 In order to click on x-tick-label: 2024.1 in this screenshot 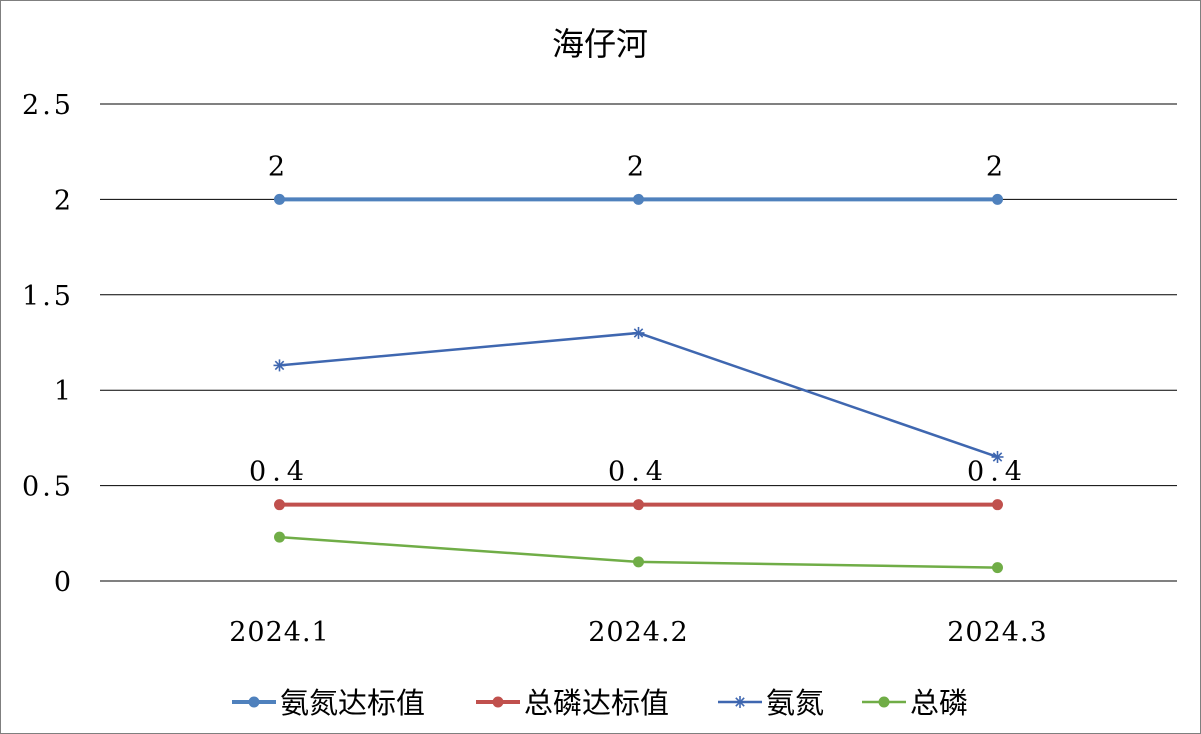, I will do `click(279, 632)`.